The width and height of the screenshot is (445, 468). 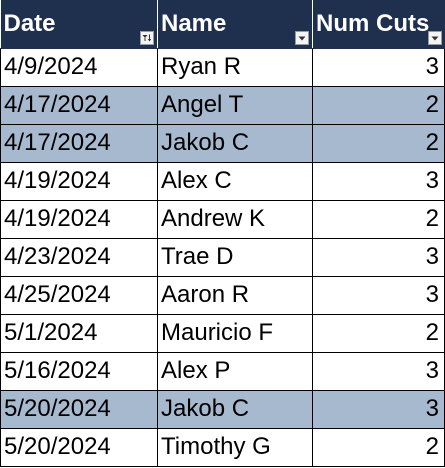 I want to click on header-row: Date Name, so click(x=222, y=24).